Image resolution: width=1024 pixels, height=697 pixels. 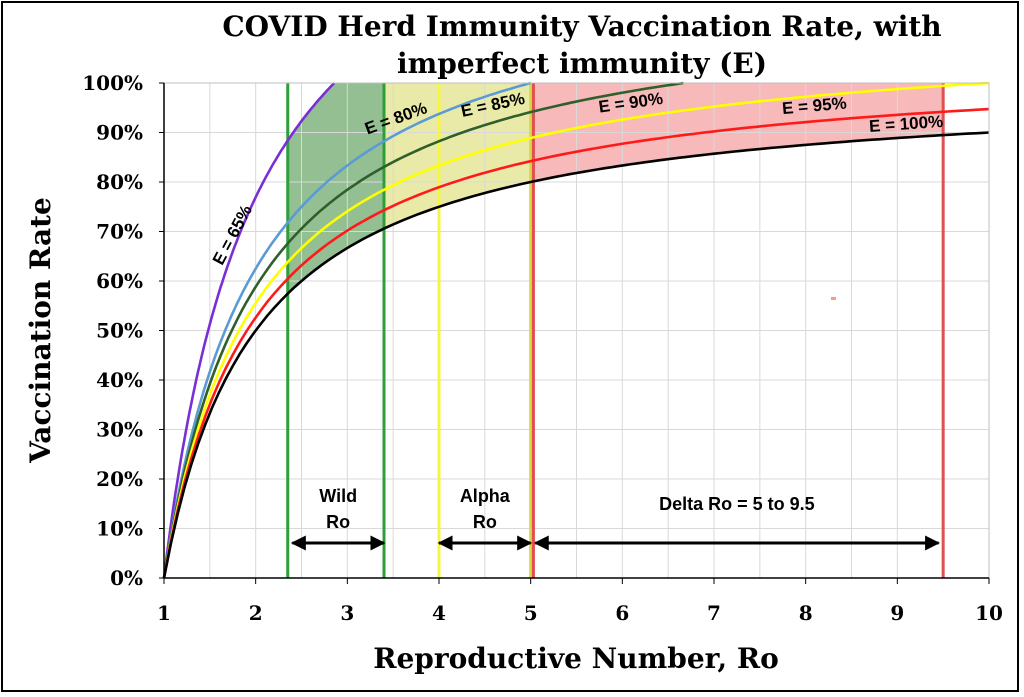 I want to click on range-label-1: Ro, so click(x=338, y=522).